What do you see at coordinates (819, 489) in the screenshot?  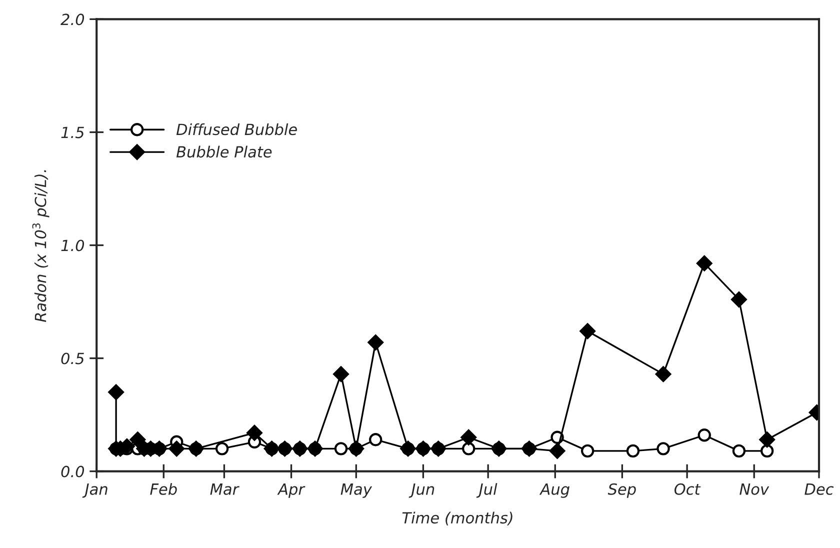 I see `x-tick-label: Dec` at bounding box center [819, 489].